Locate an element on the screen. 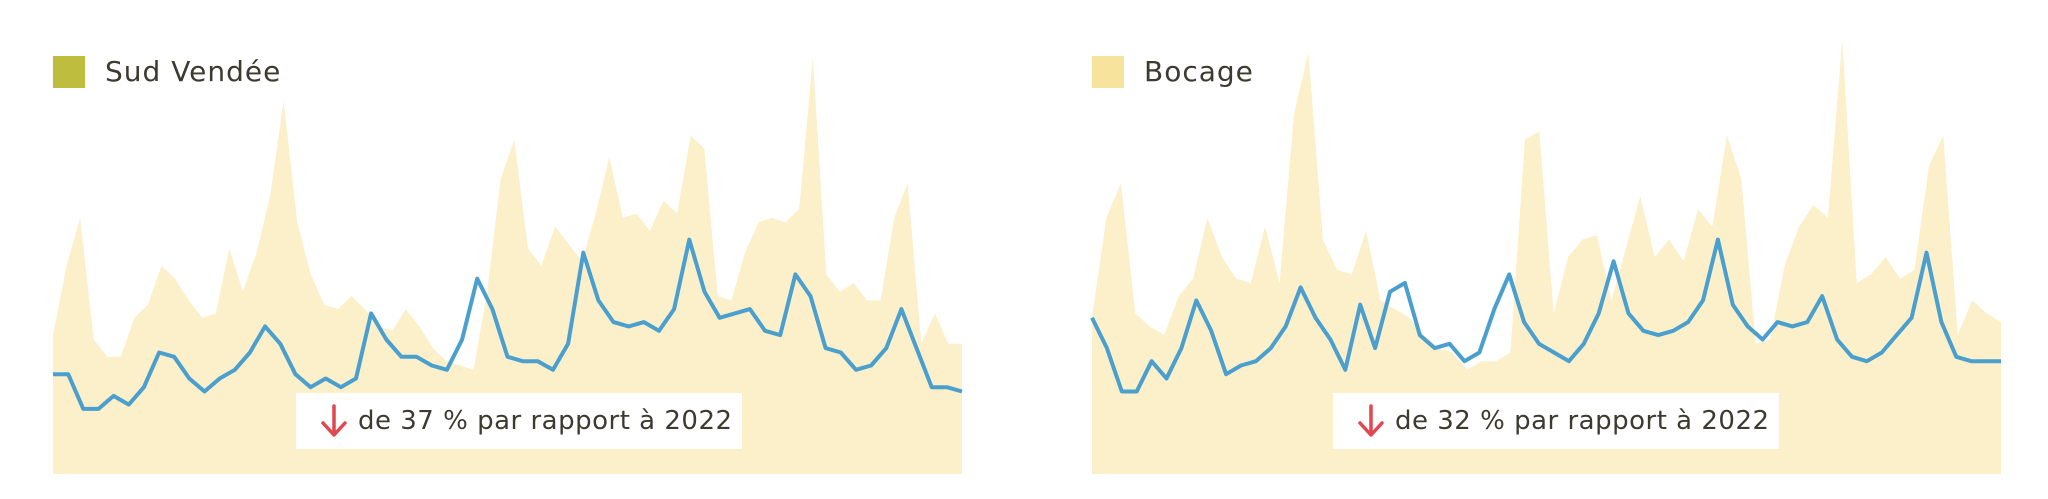 The image size is (2048, 499). change-badge: de 37 % par rapport à 2022 is located at coordinates (519, 421).